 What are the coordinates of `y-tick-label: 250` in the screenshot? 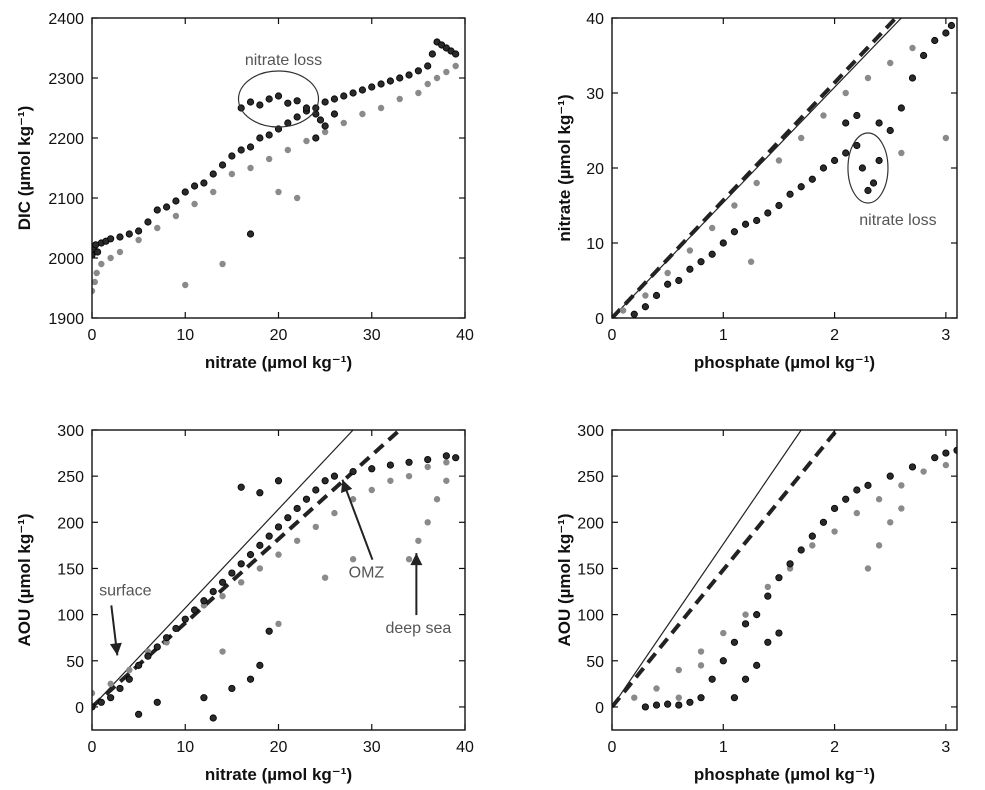 It's located at (590, 477).